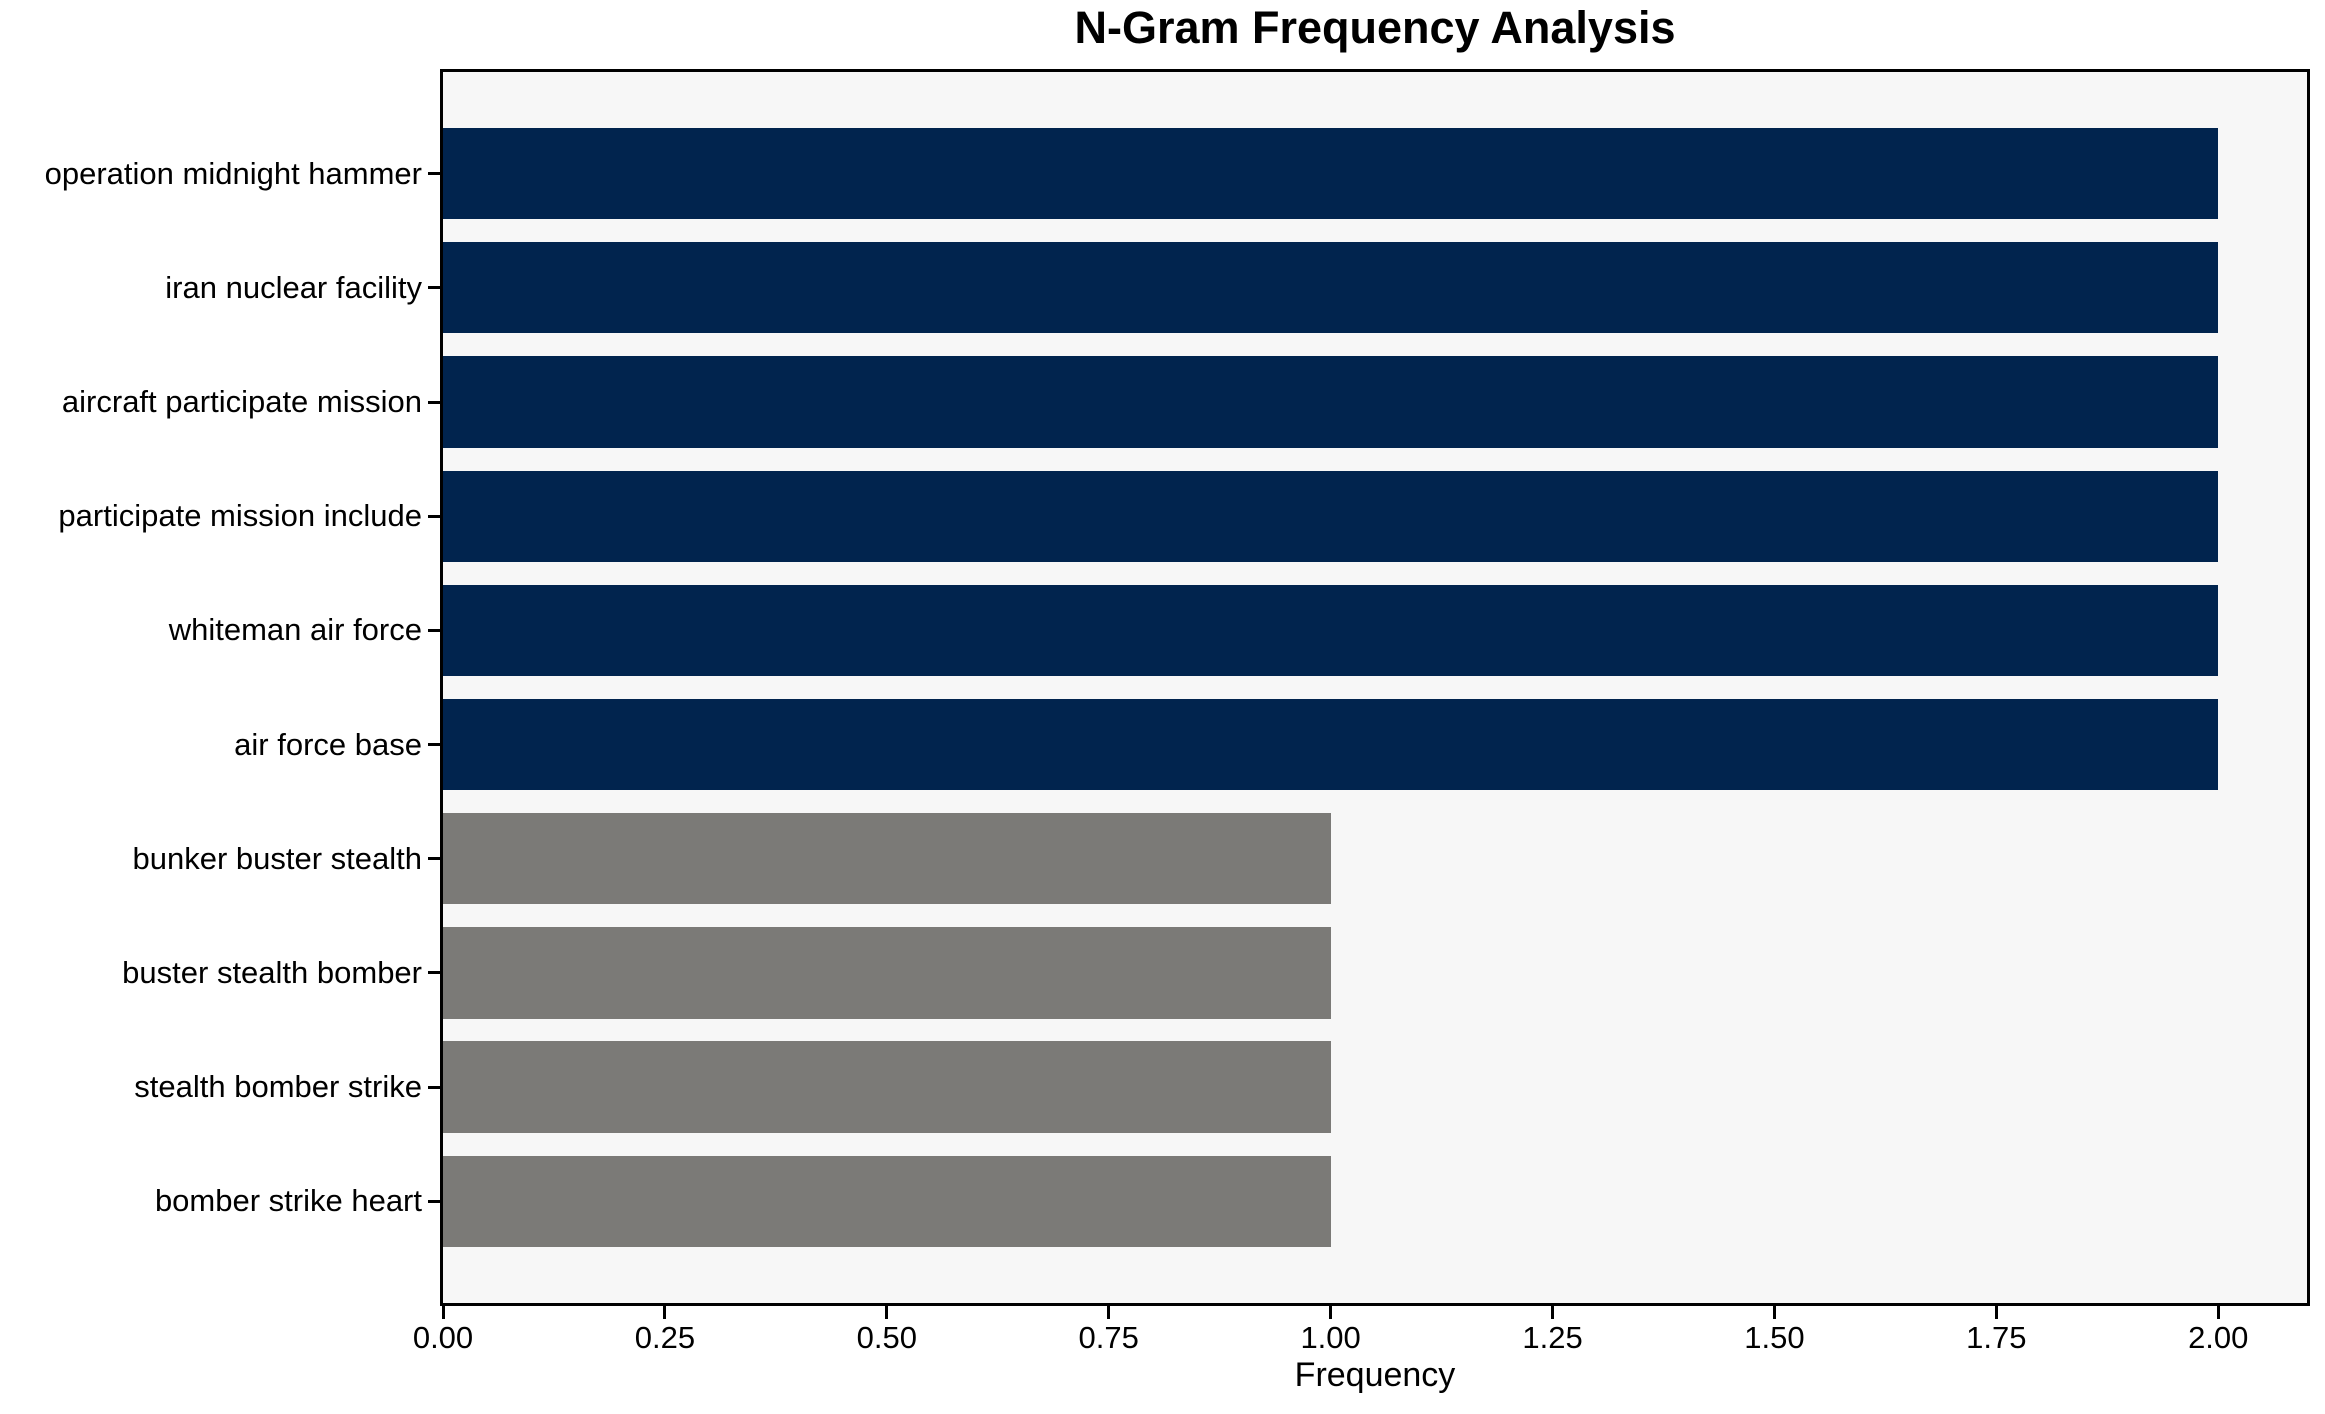  I want to click on y-tick-label-5: whiteman air force, so click(295, 630).